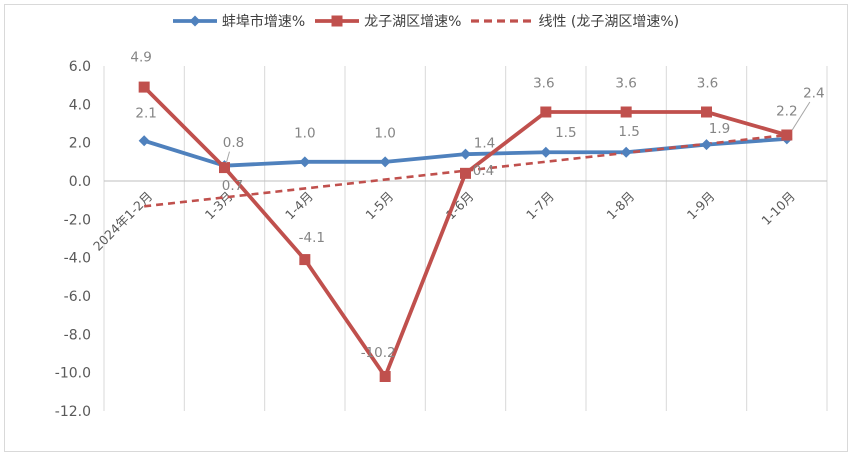  I want to click on y-axis-tick-label: -12.0, so click(73, 412).